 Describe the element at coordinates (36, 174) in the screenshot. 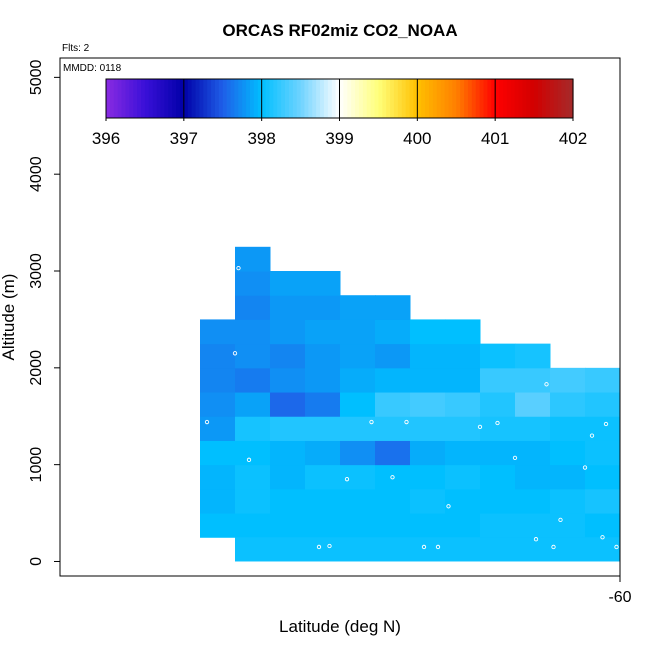

I see `y-tick-label: 4000` at that location.